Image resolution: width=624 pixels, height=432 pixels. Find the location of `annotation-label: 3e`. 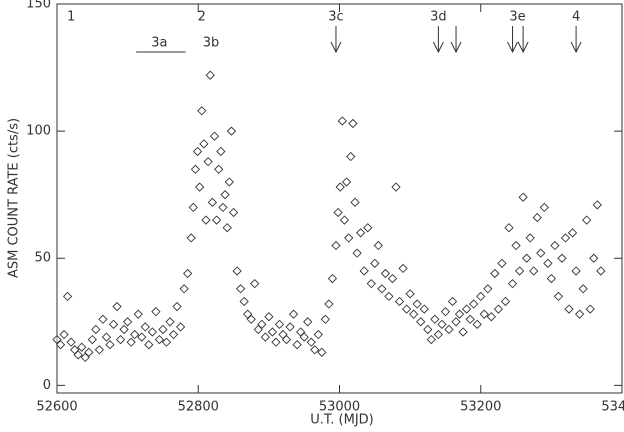

annotation-label: 3e is located at coordinates (517, 17).